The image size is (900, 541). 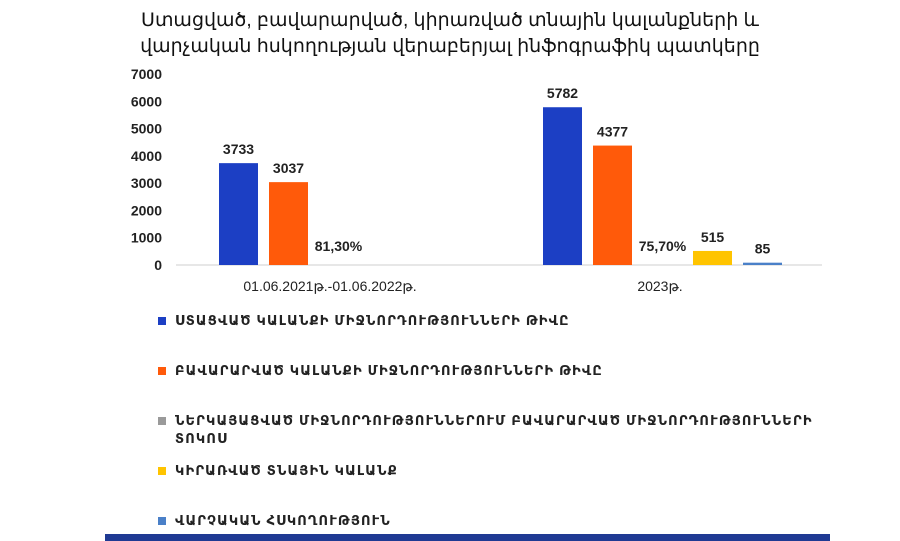 What do you see at coordinates (162, 521) in the screenshot?
I see `legend-swatch-admin-supervision` at bounding box center [162, 521].